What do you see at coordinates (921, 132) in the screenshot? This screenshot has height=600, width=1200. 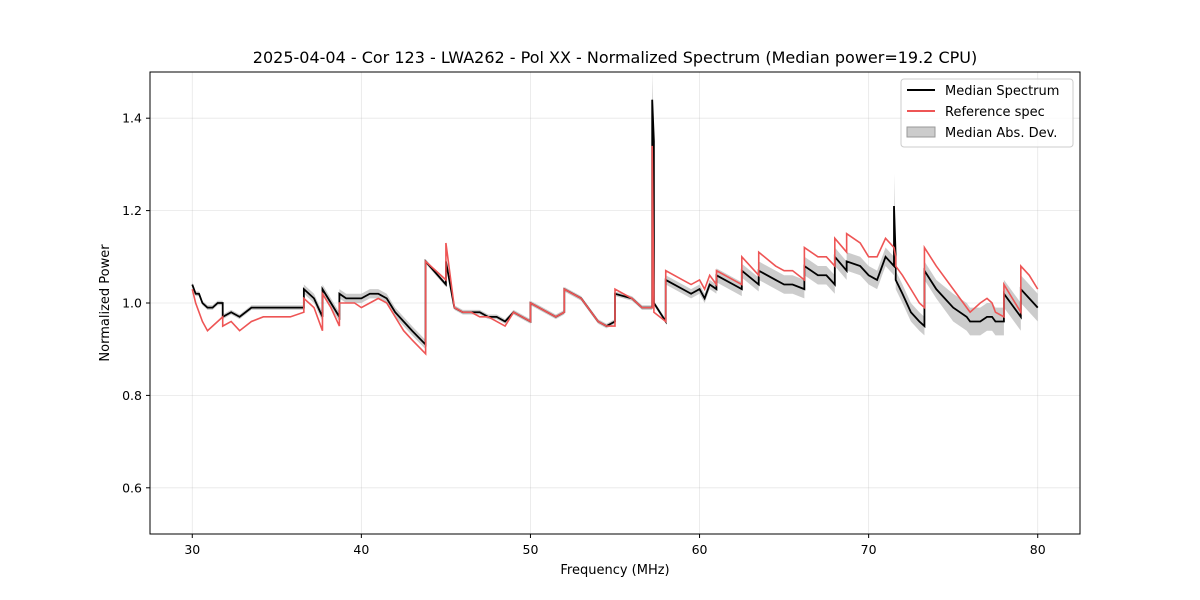 I see `legend-swatch-mad` at bounding box center [921, 132].